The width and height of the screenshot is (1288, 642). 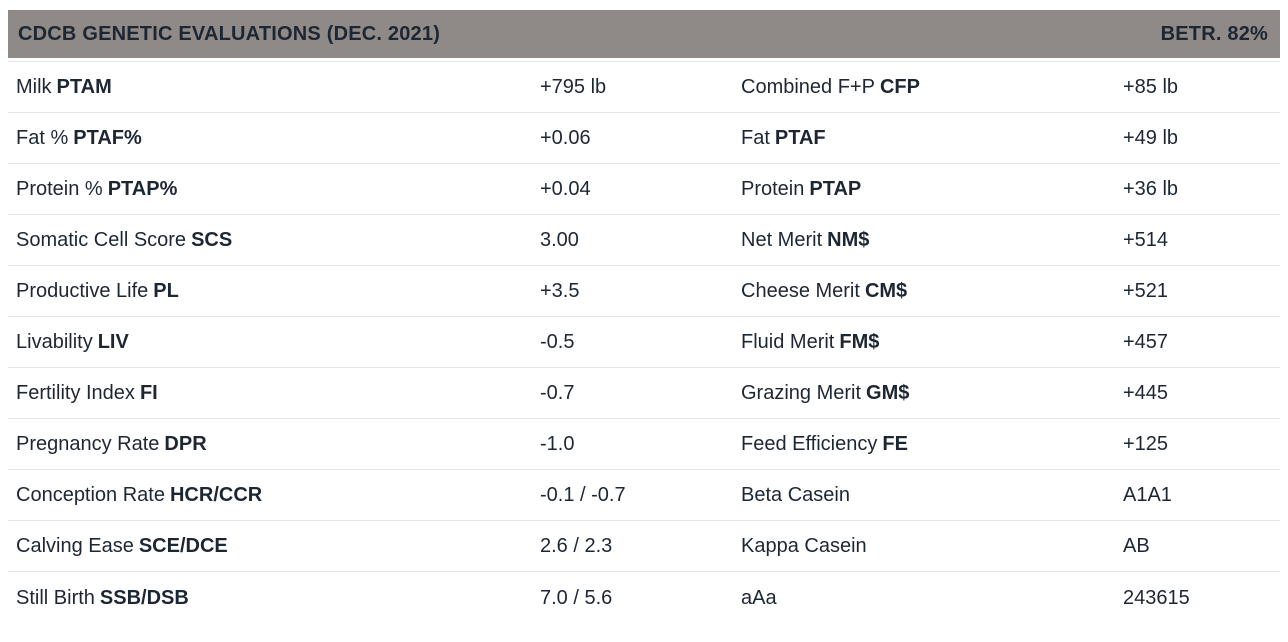 What do you see at coordinates (1151, 189) in the screenshot?
I see `trait-value-right: +36 lb` at bounding box center [1151, 189].